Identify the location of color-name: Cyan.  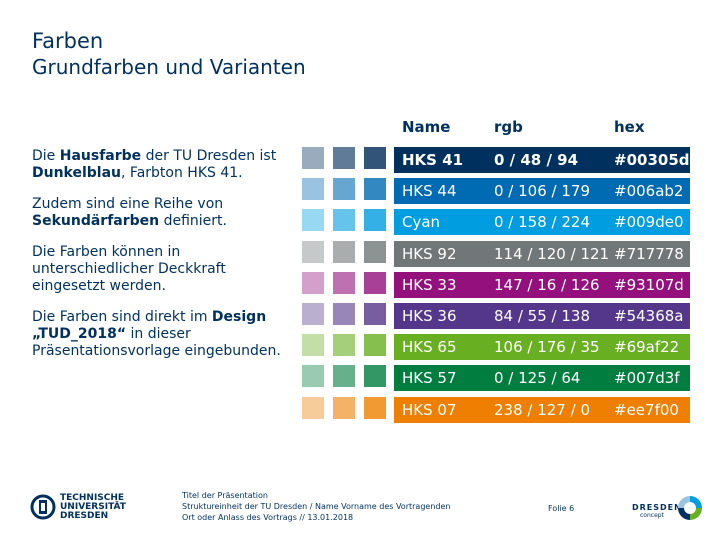
(421, 222).